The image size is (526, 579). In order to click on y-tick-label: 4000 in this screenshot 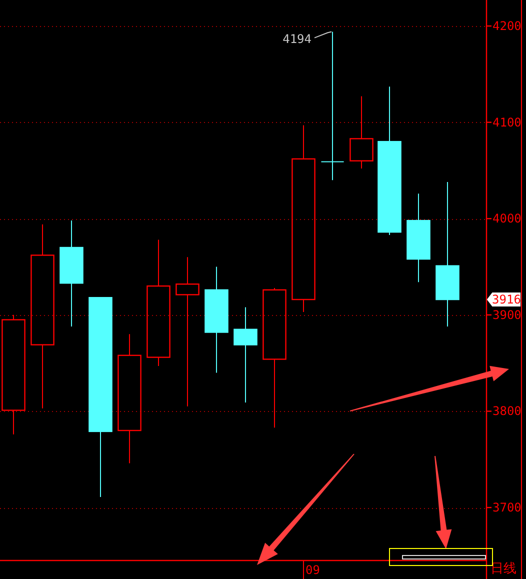, I will do `click(507, 219)`.